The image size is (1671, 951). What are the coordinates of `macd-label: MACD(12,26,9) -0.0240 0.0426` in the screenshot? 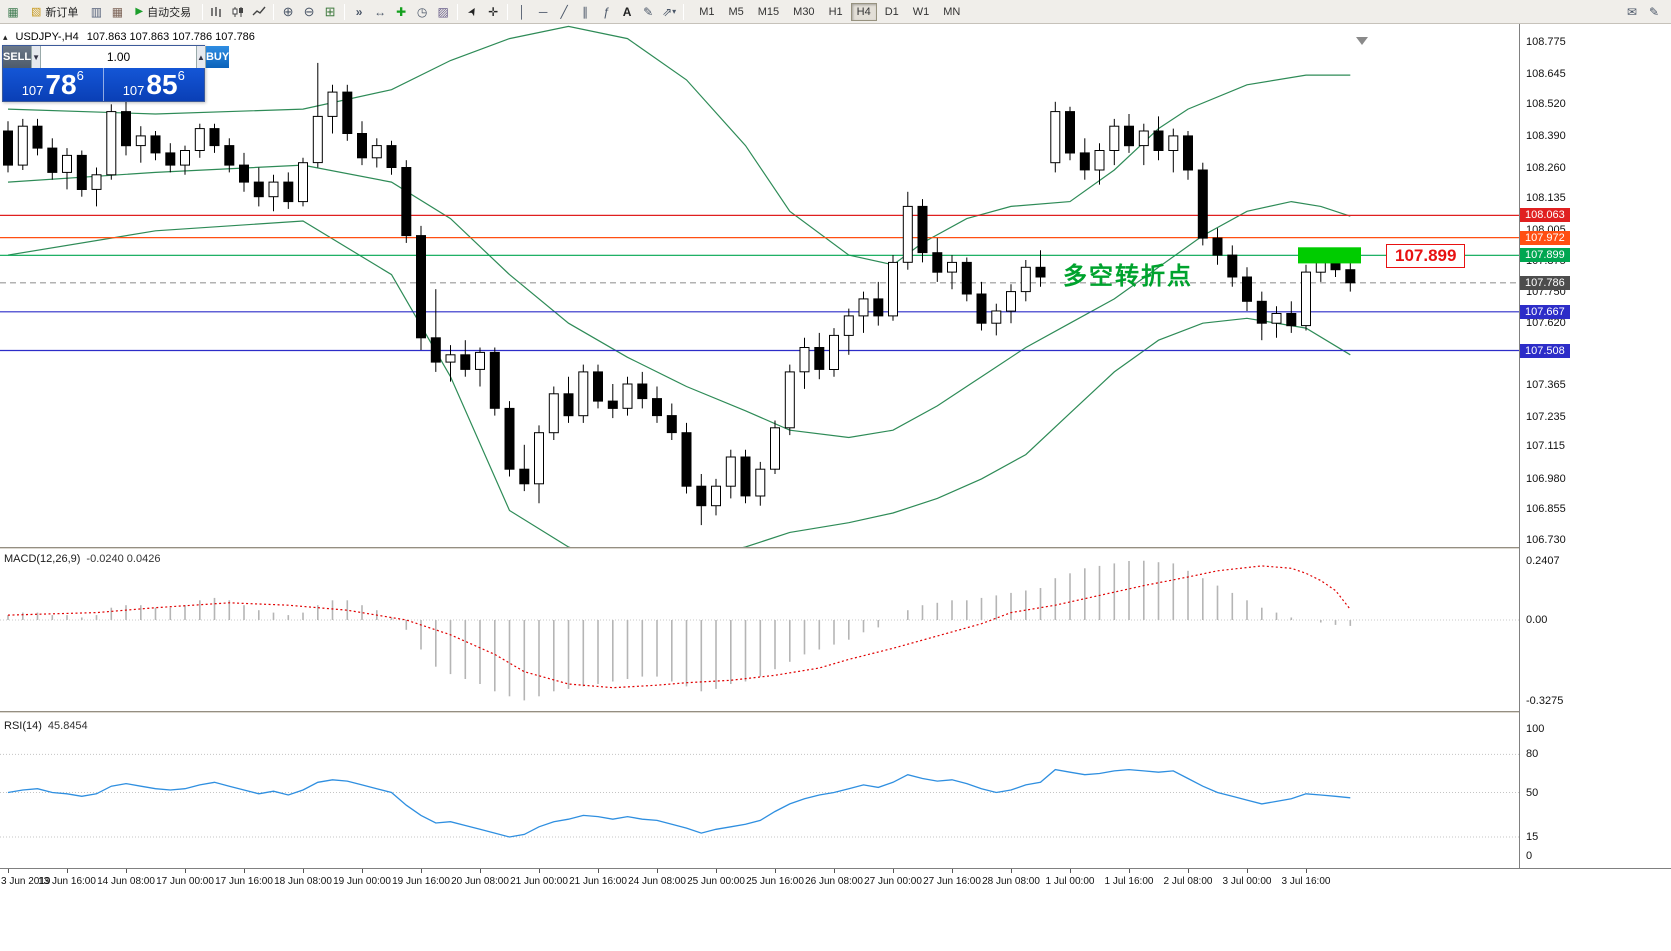 It's located at (82, 559).